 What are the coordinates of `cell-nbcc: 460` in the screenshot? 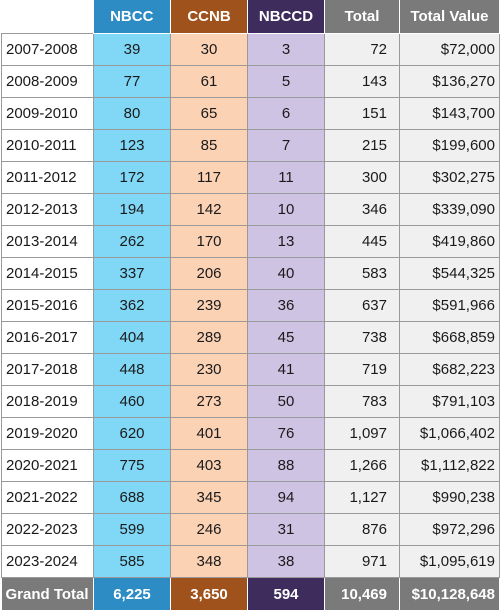 It's located at (132, 401).